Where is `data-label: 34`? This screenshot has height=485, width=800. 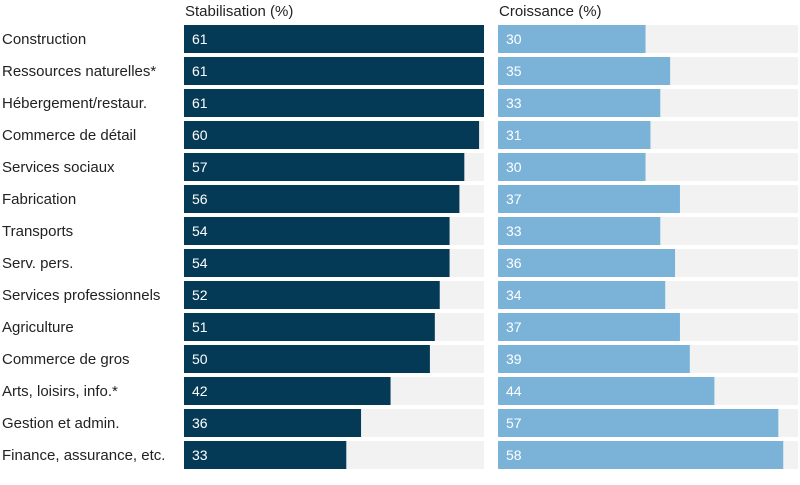 data-label: 34 is located at coordinates (514, 295).